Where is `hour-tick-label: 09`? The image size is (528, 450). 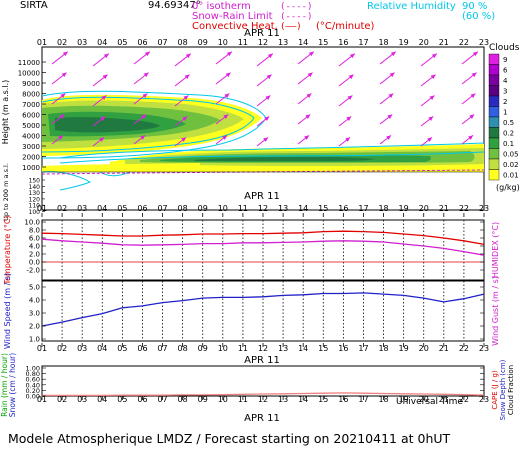
hour-tick-label: 09 is located at coordinates (203, 208).